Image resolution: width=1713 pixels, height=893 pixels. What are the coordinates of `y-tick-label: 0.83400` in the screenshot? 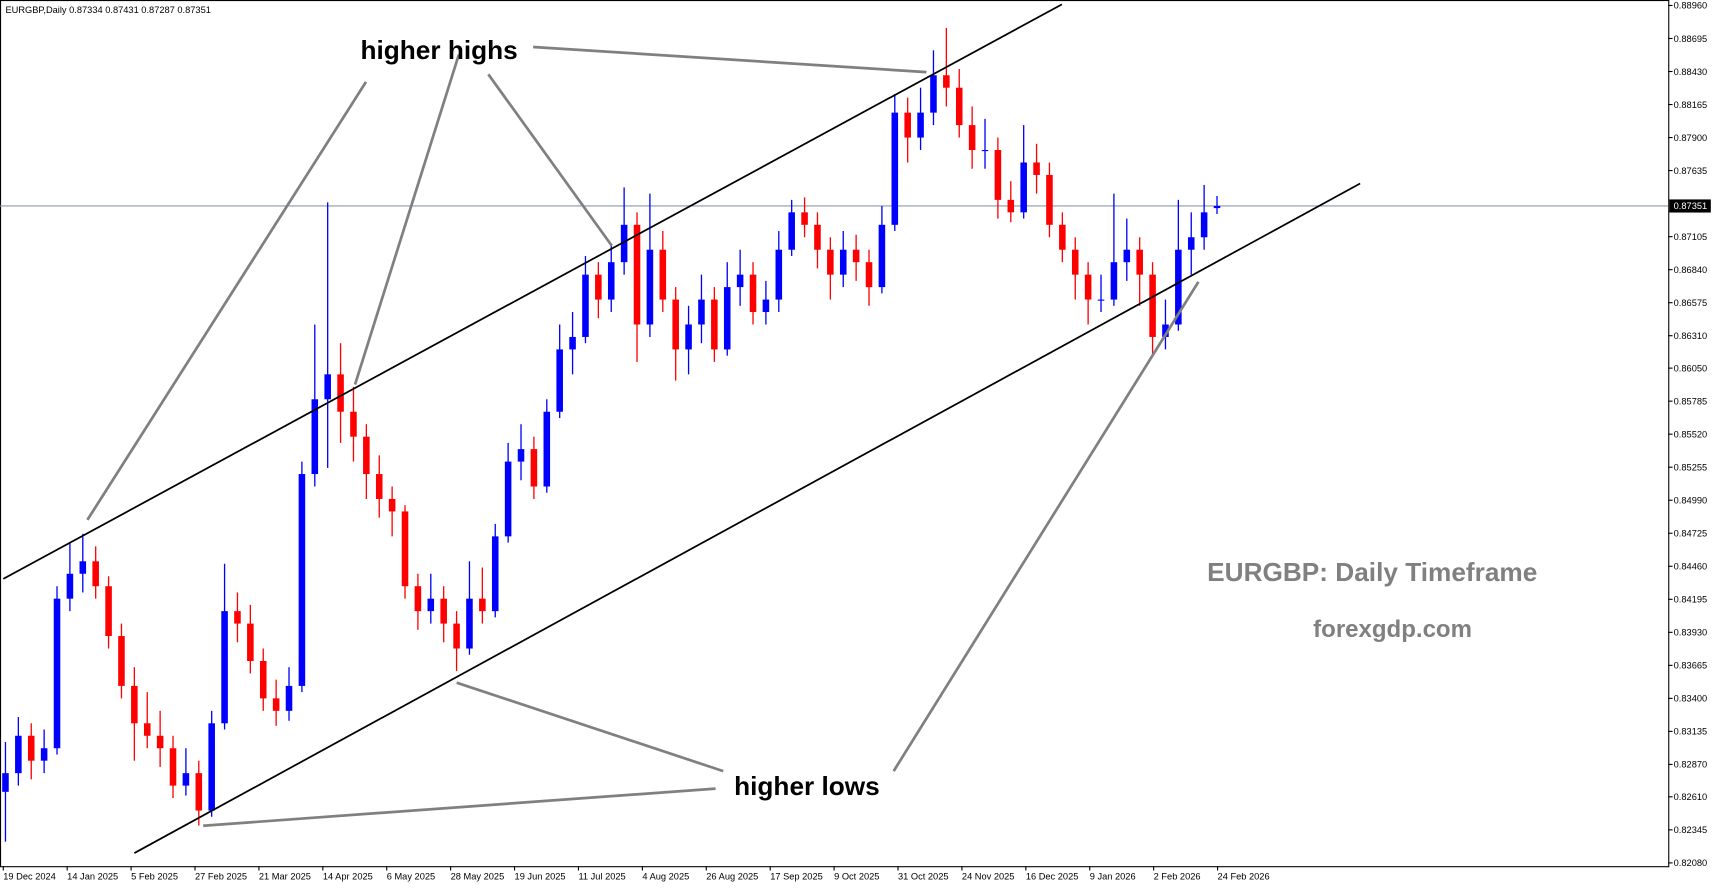 It's located at (1691, 699).